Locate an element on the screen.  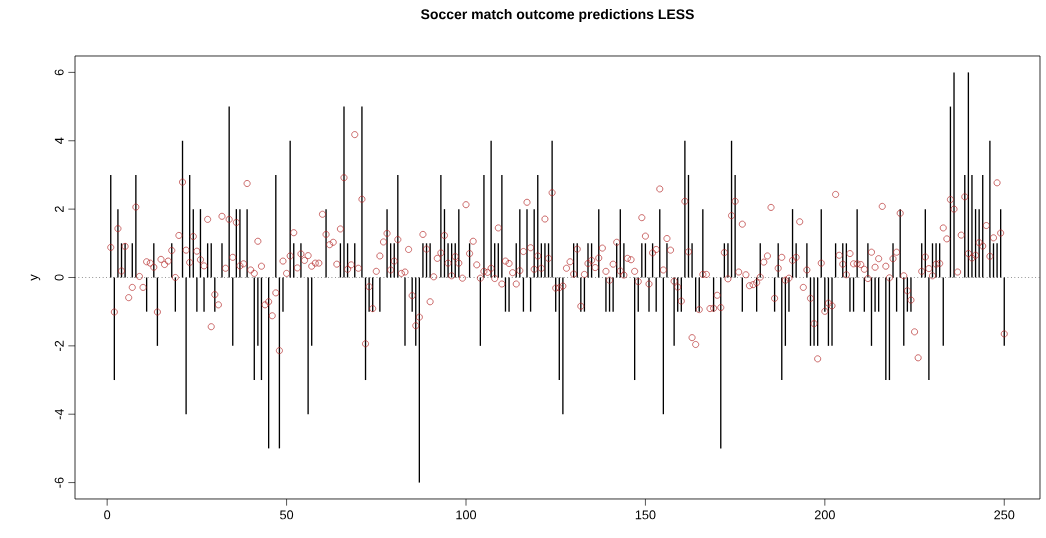
y-axis-title: y is located at coordinates (35, 277).